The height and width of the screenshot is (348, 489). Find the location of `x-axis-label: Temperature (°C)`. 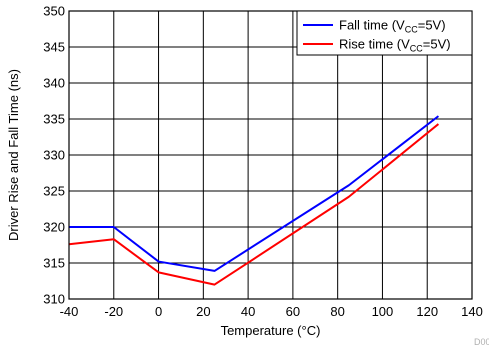

x-axis-label: Temperature (°C) is located at coordinates (271, 330).